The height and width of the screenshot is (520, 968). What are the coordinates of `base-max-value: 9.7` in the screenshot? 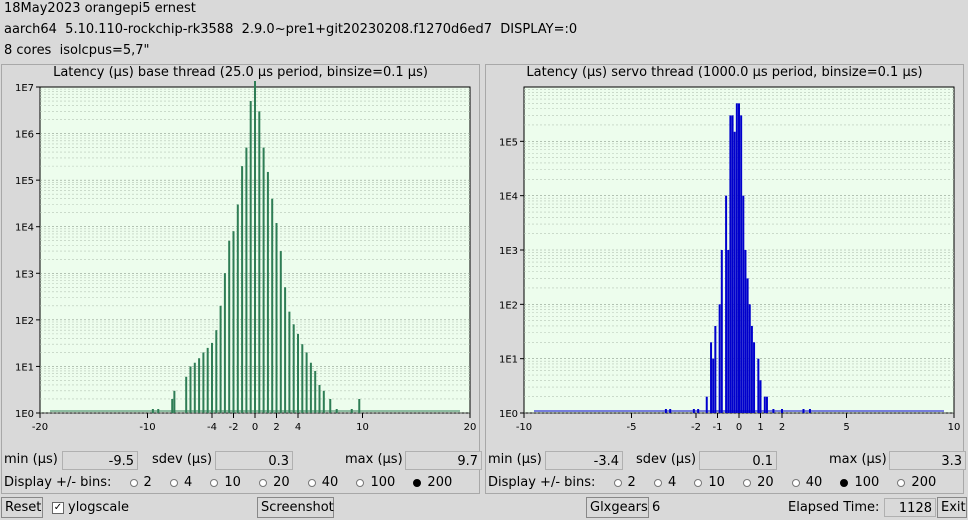 It's located at (443, 460).